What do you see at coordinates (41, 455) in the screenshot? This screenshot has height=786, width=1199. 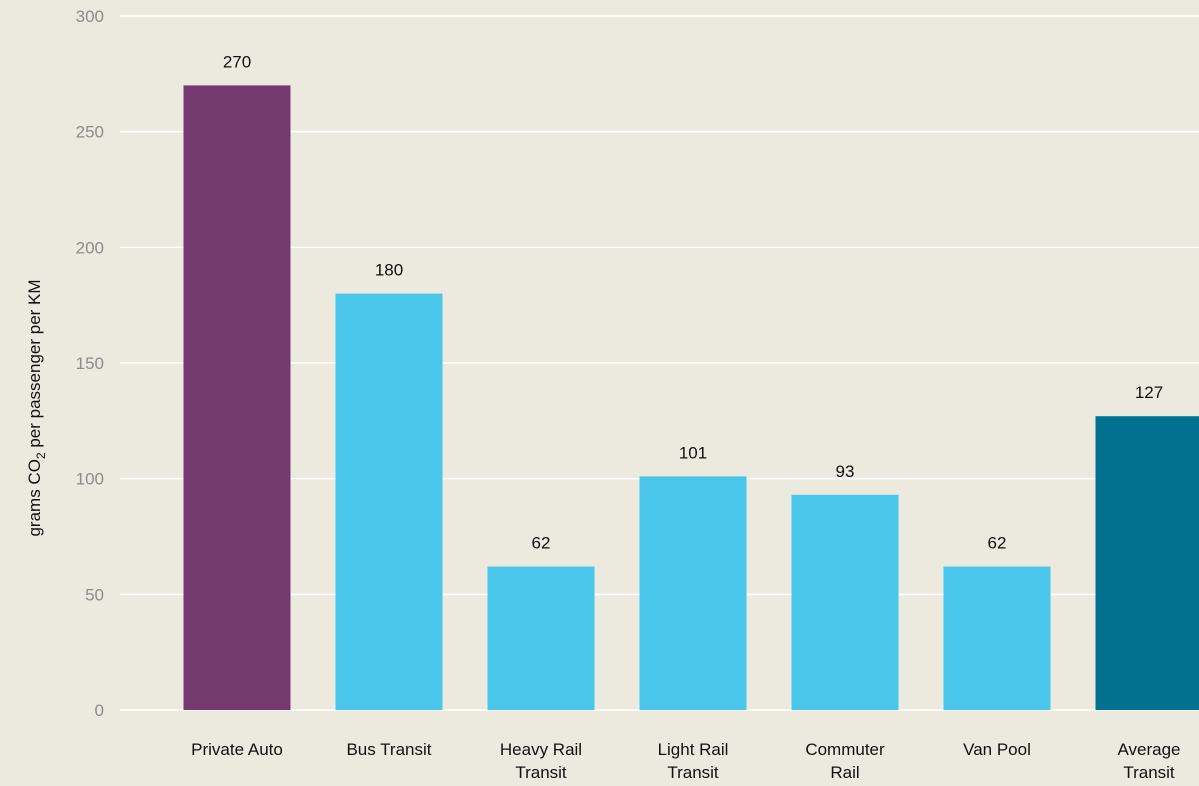 I see `y-axis-title-subscript: 2` at bounding box center [41, 455].